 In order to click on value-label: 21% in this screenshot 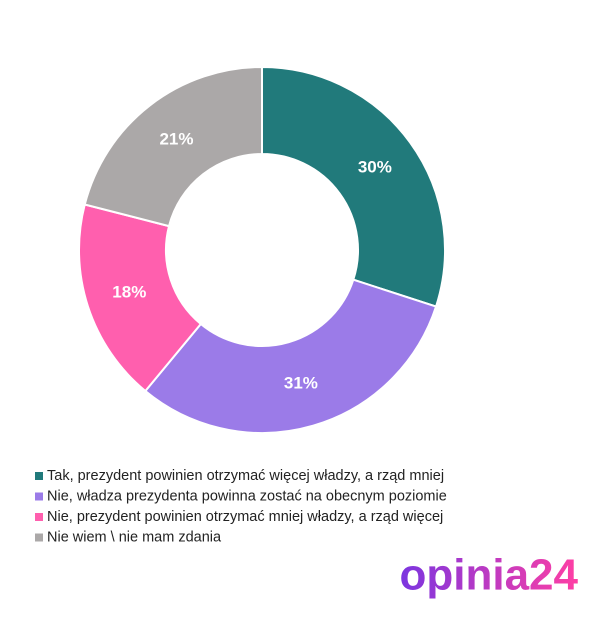, I will do `click(176, 138)`.